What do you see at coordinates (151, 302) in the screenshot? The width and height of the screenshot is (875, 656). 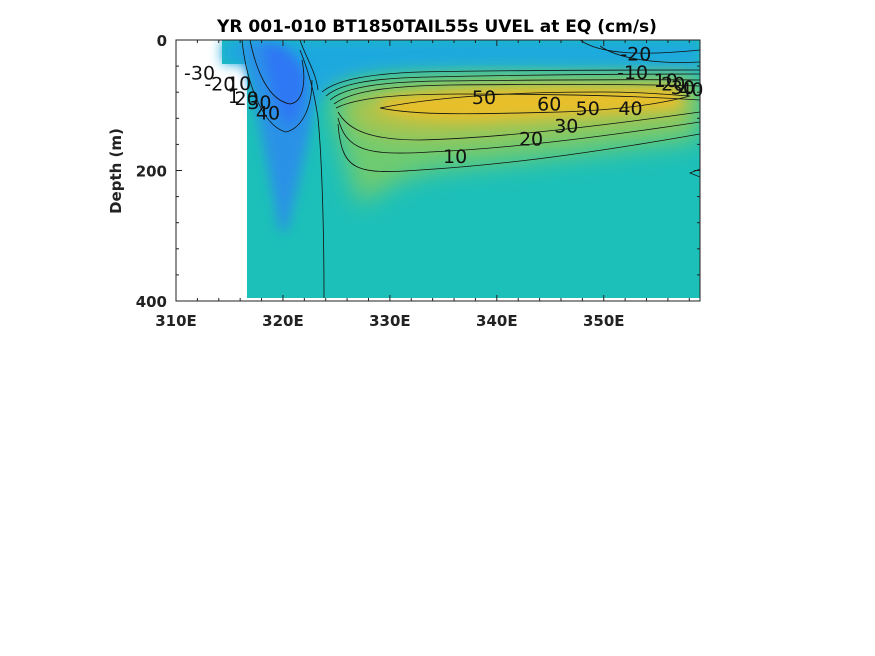 I see `y-tick-label: 400` at bounding box center [151, 302].